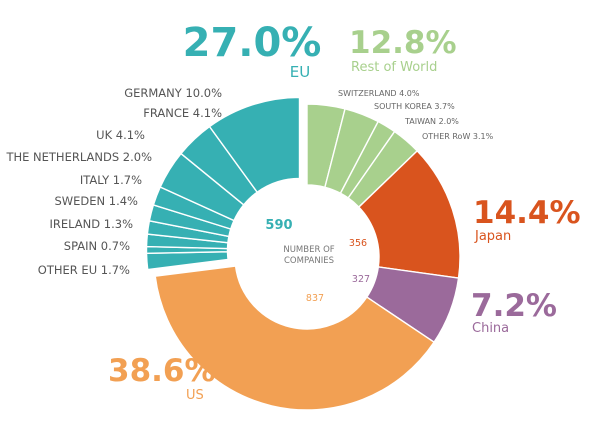 The image size is (597, 430). Describe the element at coordinates (96, 201) in the screenshot. I see `eu-country-label-6: SWEDEN 1.4%` at that location.